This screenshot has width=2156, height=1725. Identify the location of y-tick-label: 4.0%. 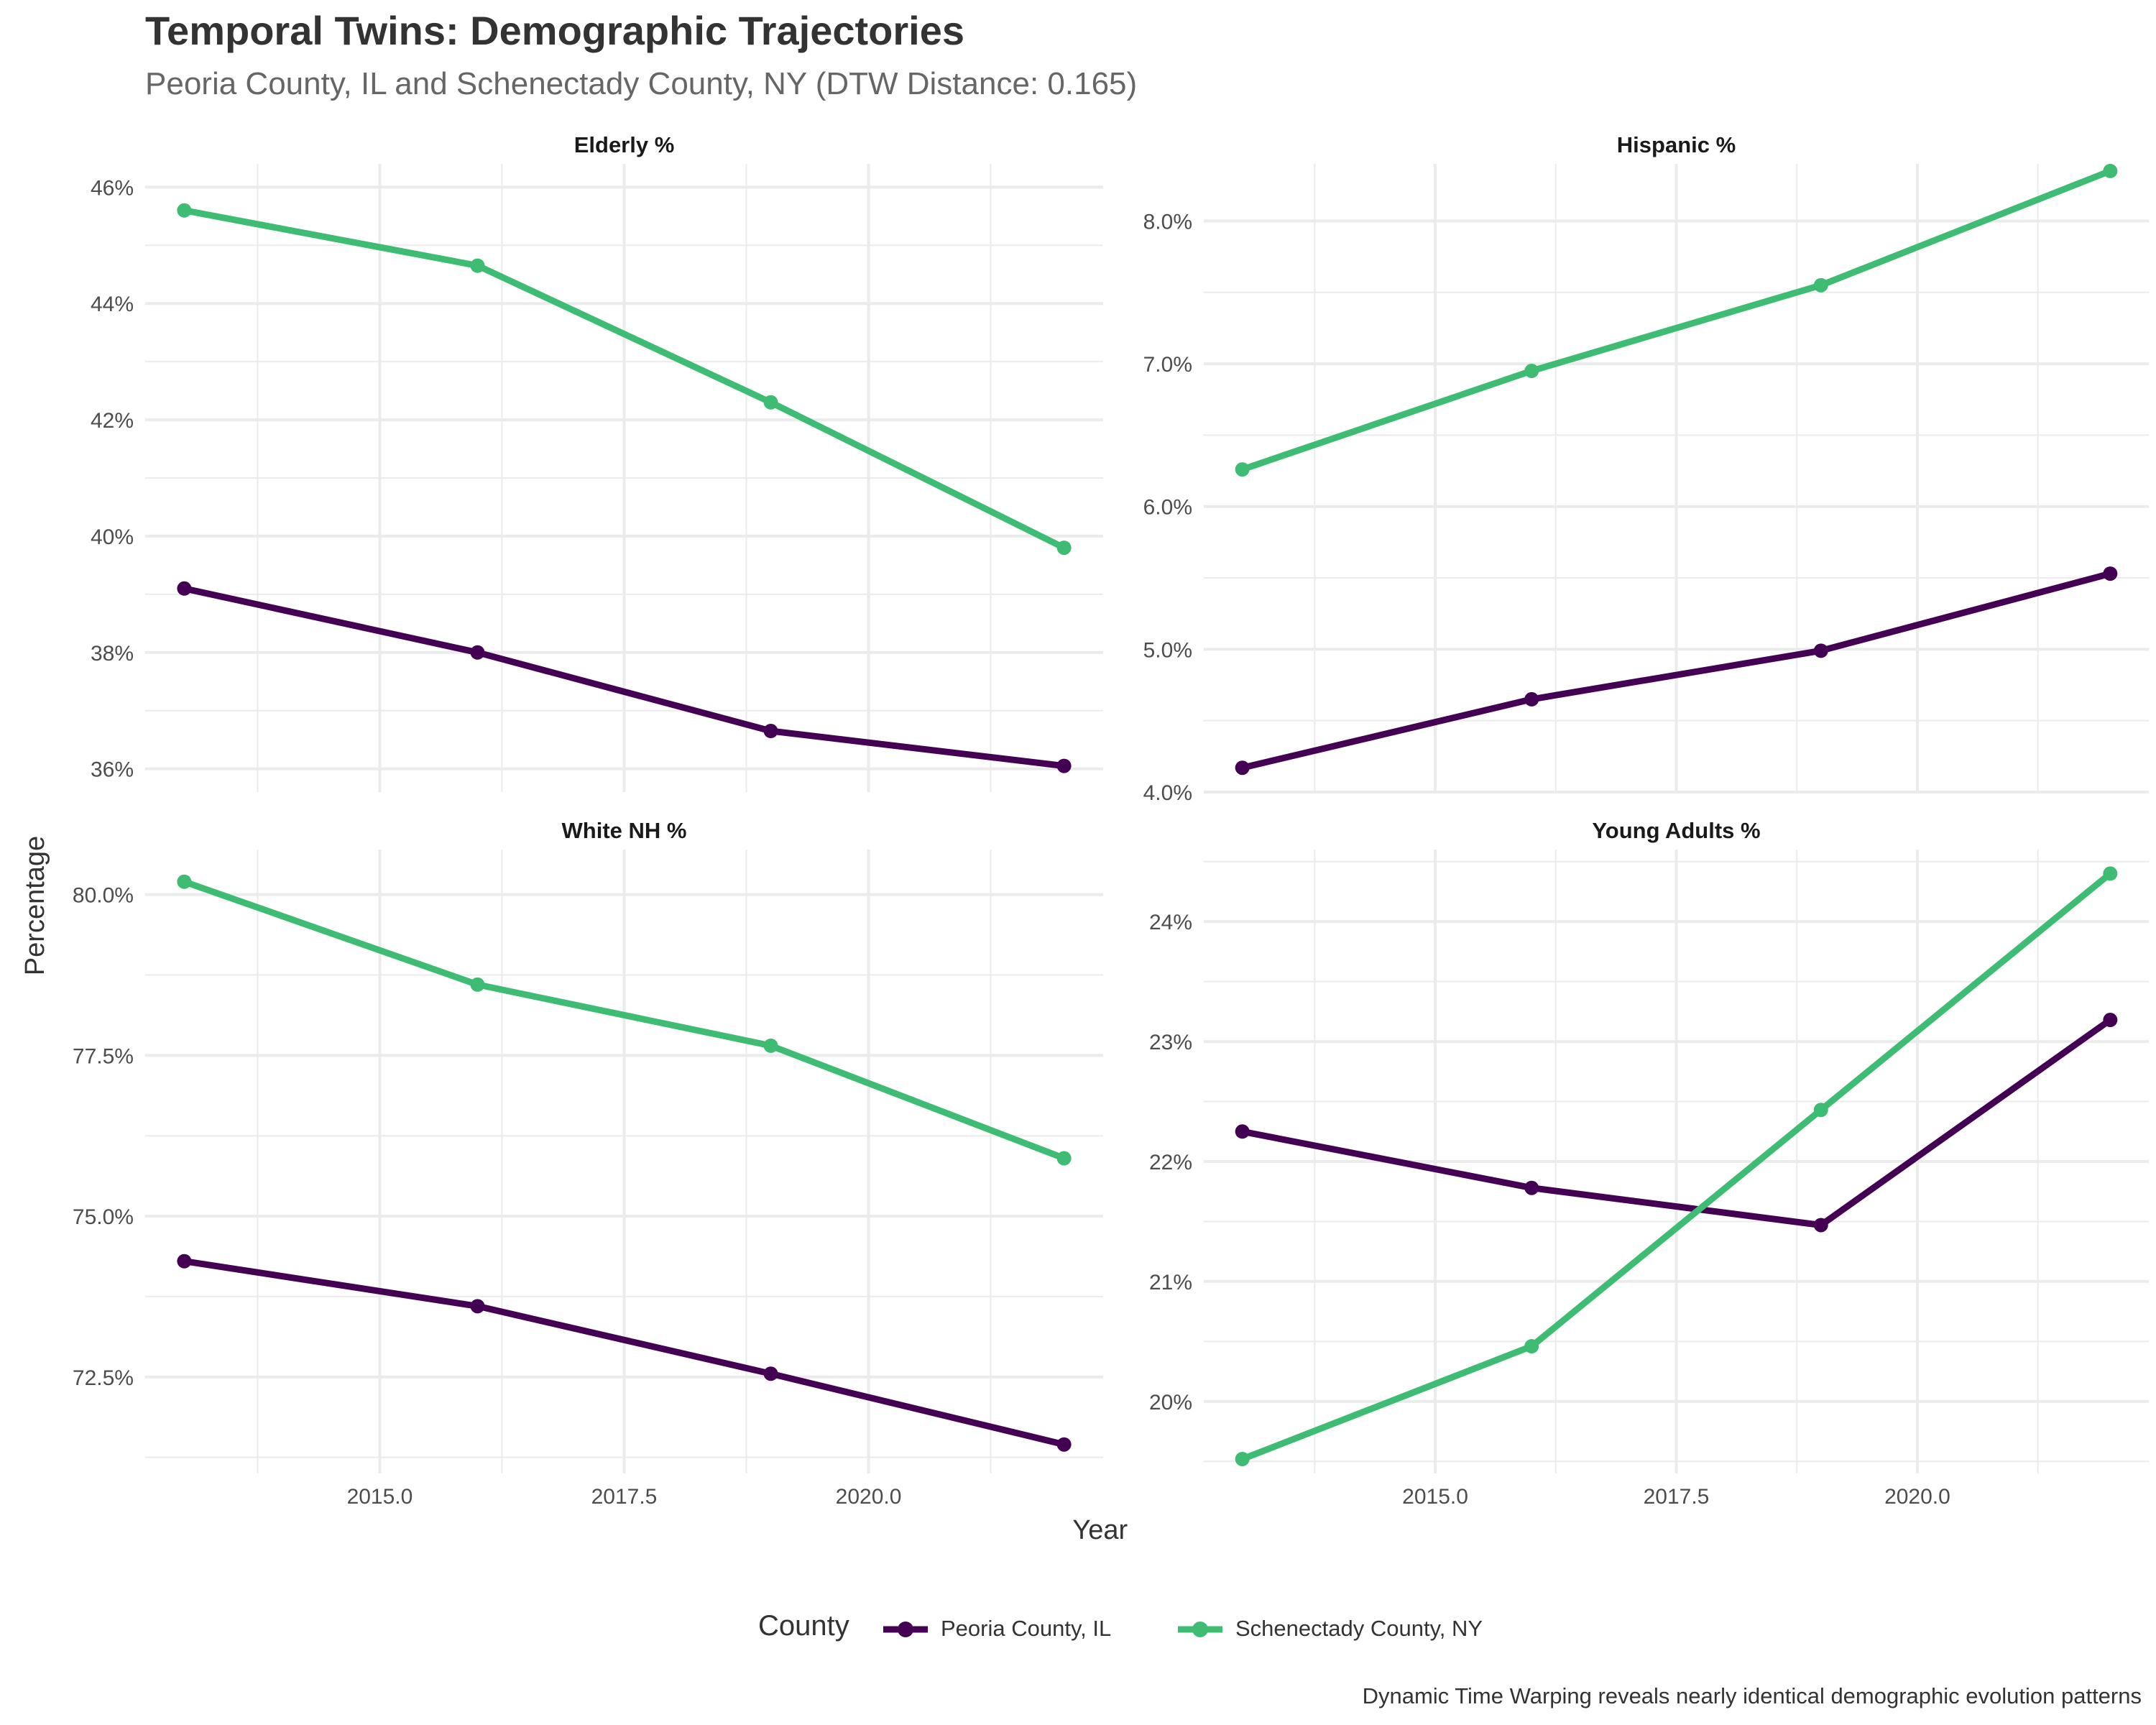
(1167, 793).